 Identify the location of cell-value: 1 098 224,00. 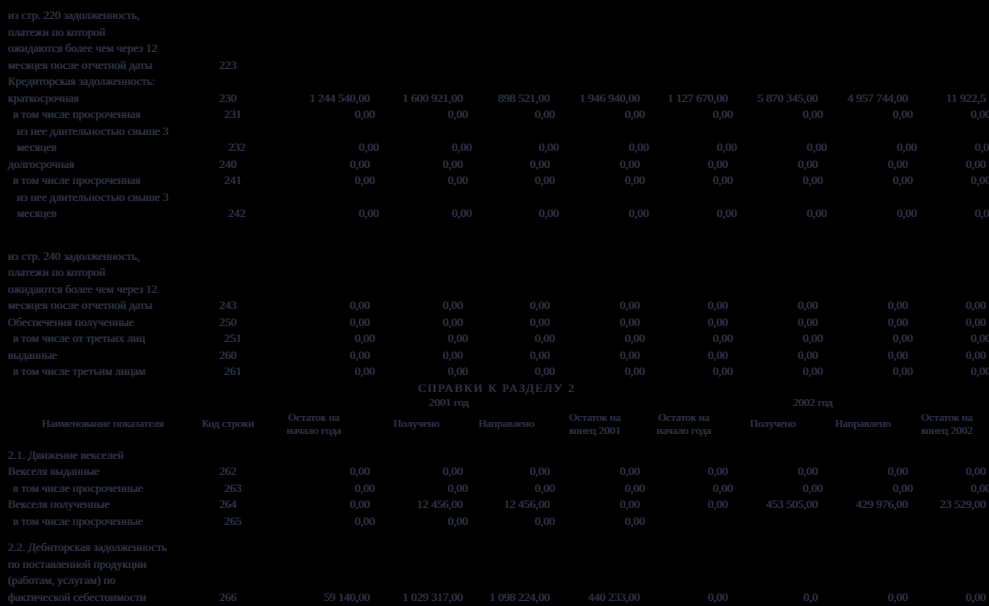
(506, 598).